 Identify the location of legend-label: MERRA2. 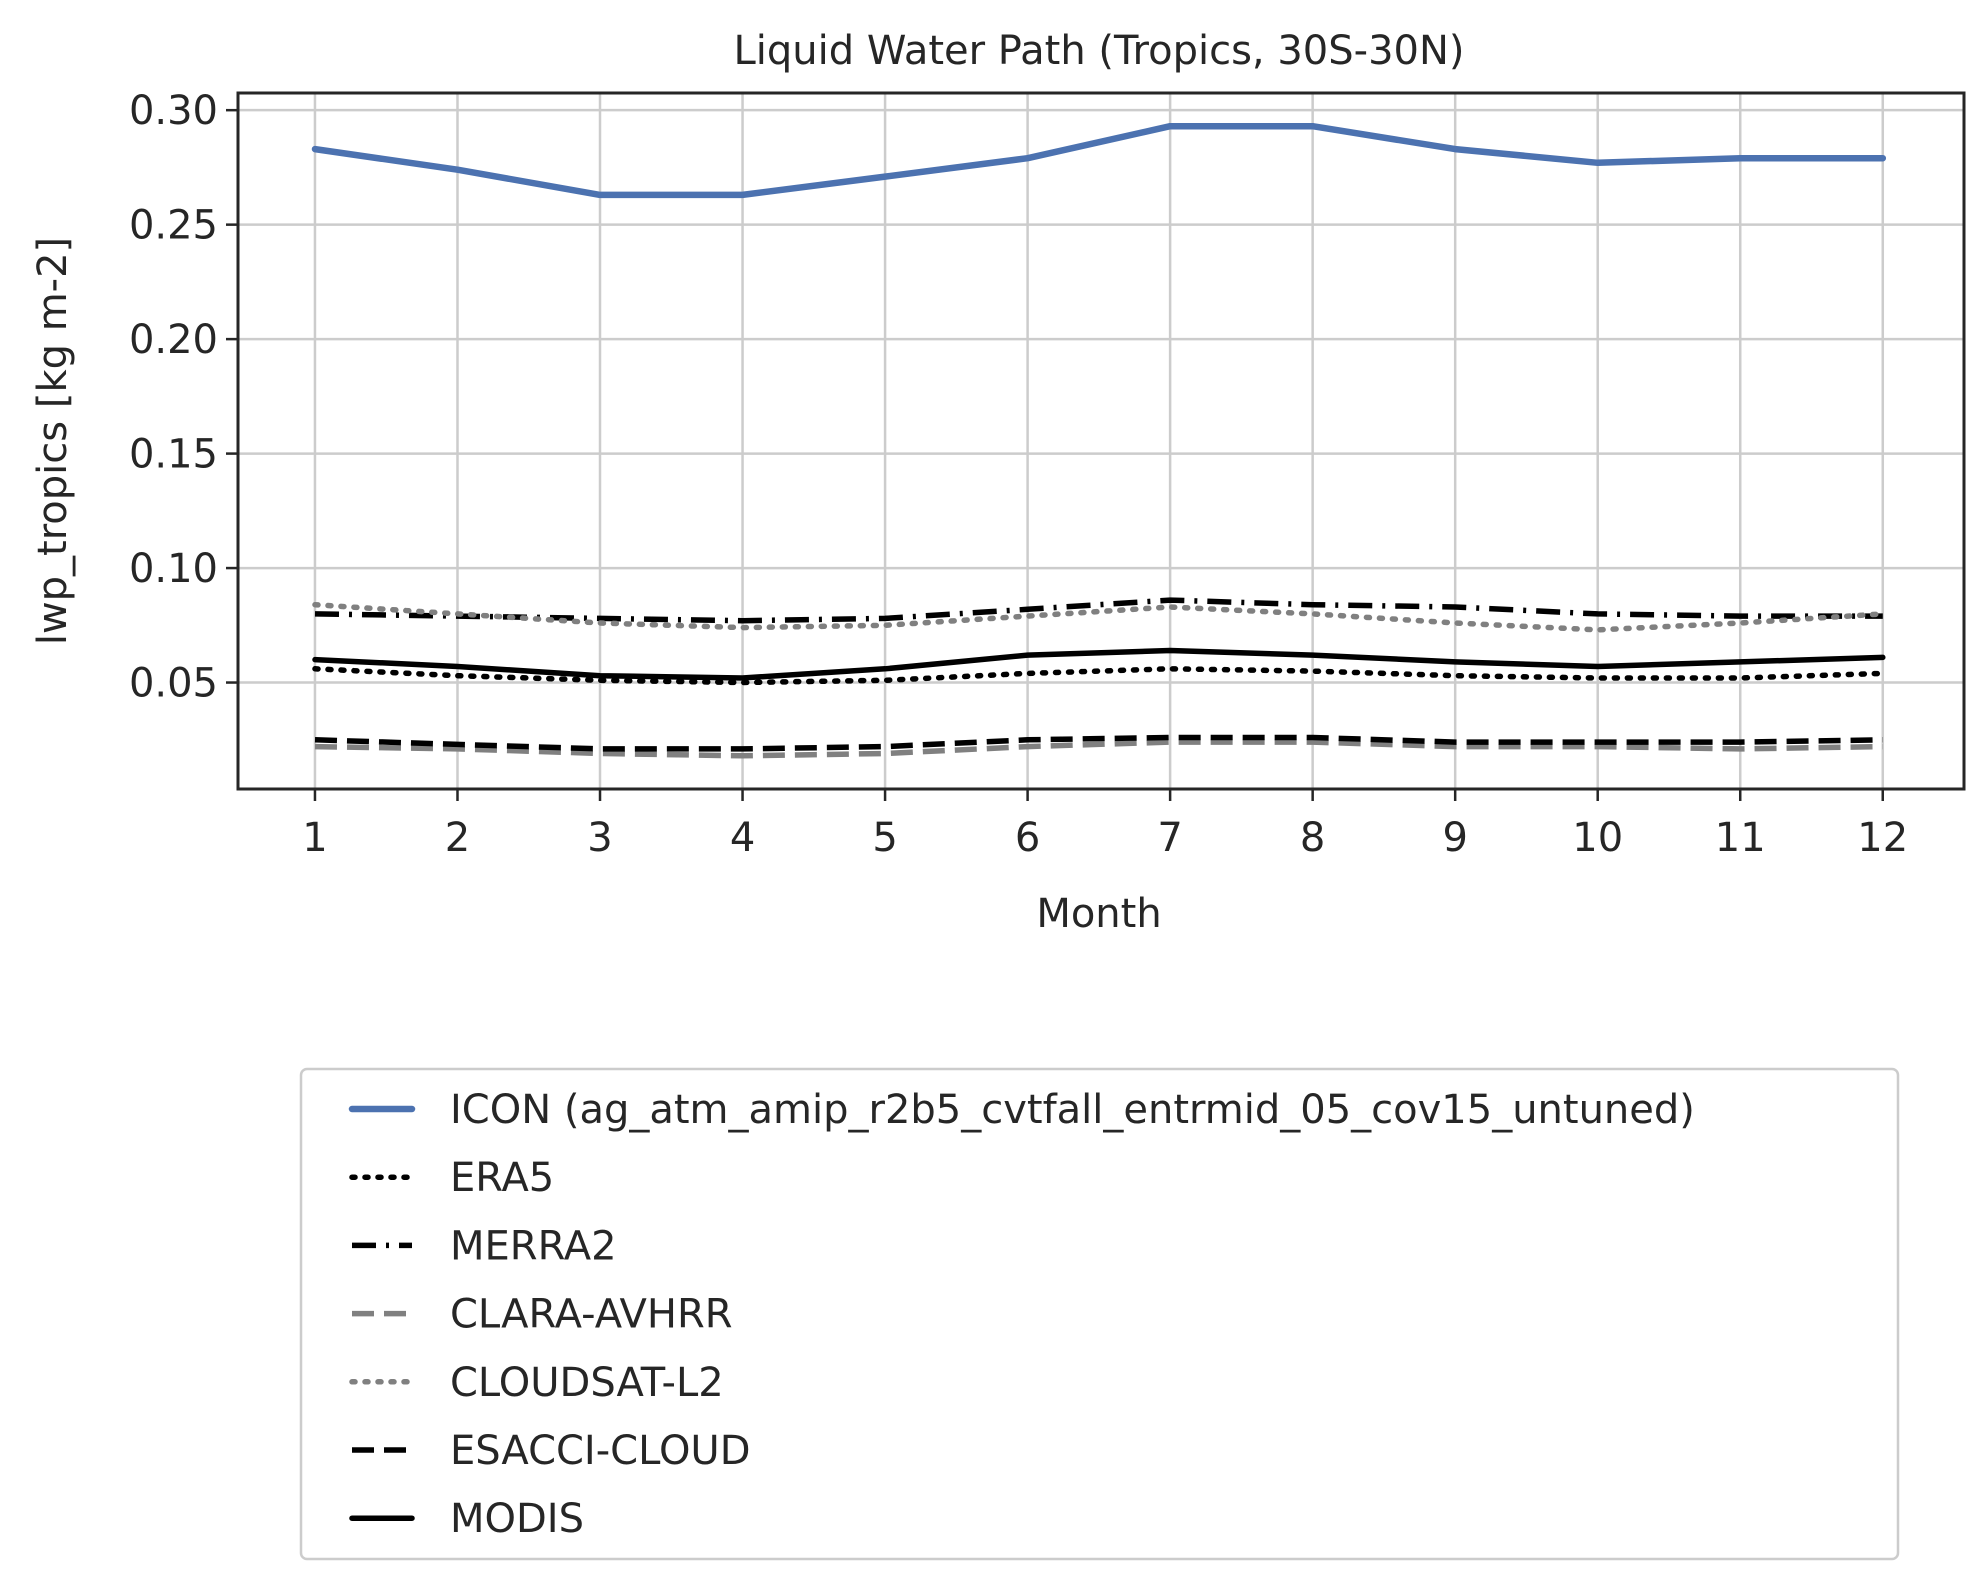
(533, 1246).